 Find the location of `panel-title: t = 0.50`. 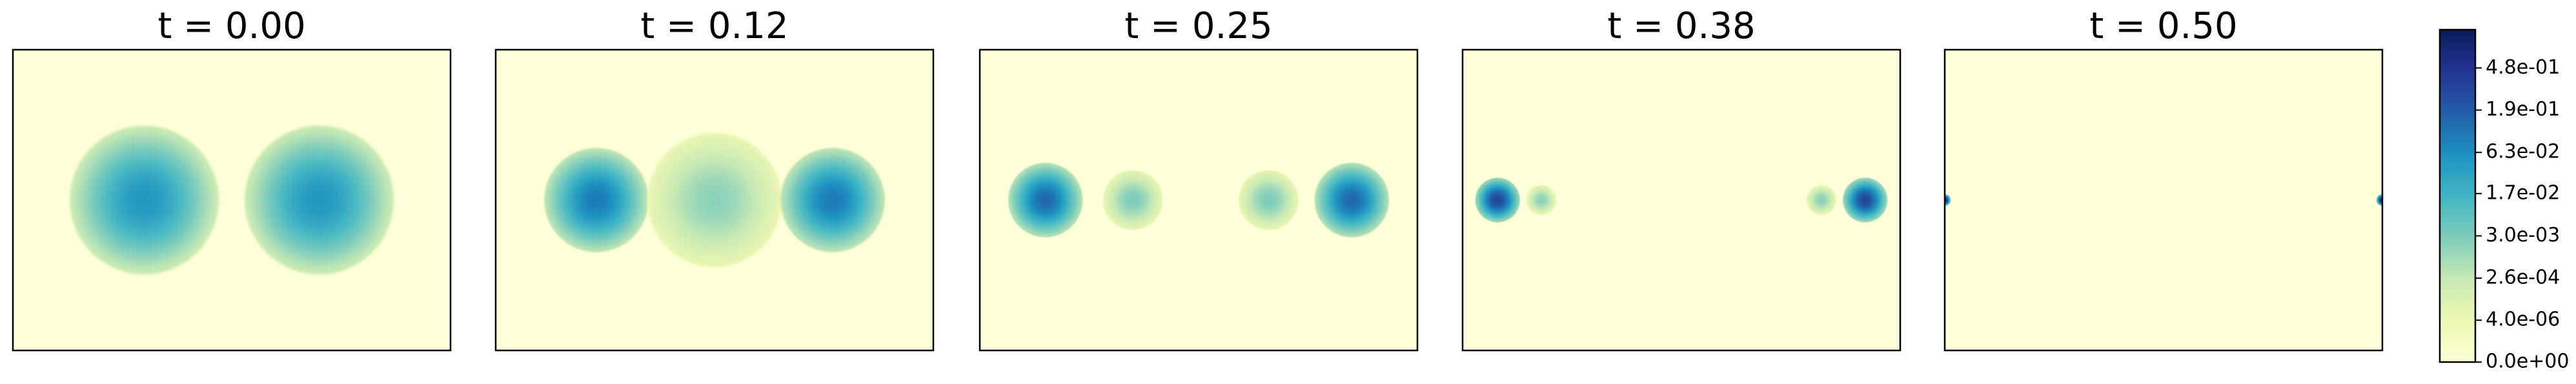

panel-title: t = 0.50 is located at coordinates (2163, 26).